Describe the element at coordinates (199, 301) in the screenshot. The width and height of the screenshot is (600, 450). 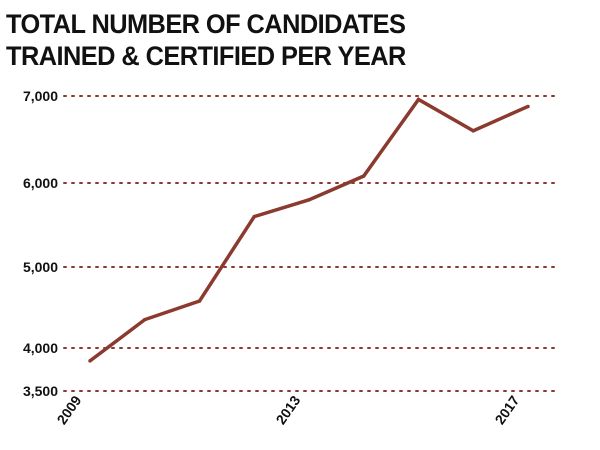
I see `data-point-2011` at that location.